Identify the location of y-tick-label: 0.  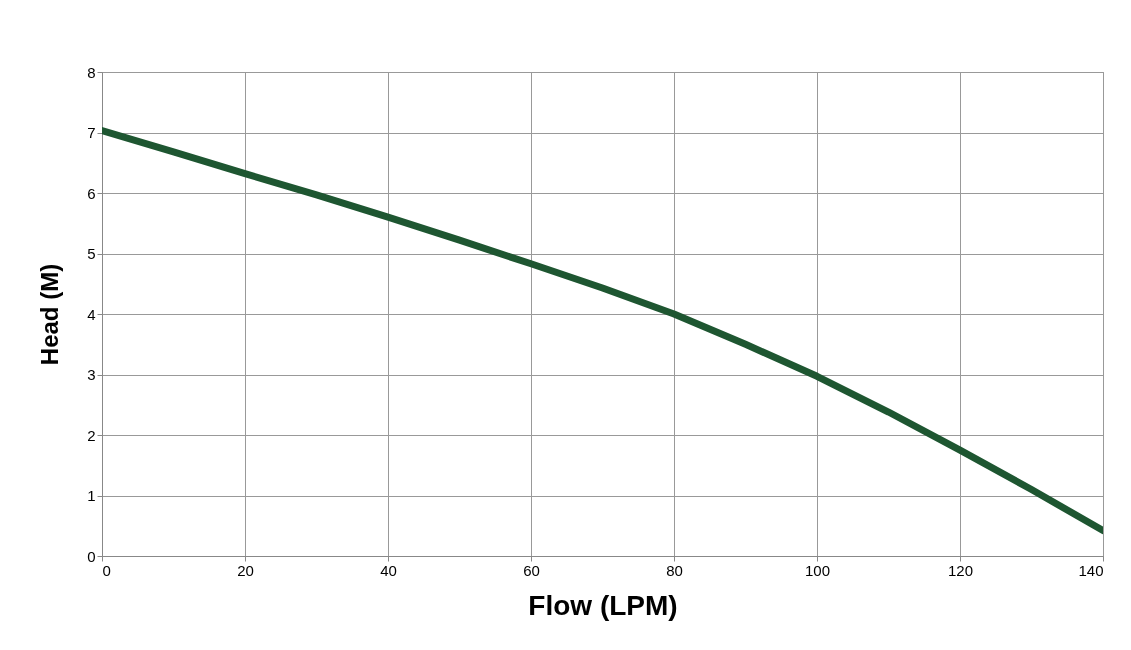
(91, 556).